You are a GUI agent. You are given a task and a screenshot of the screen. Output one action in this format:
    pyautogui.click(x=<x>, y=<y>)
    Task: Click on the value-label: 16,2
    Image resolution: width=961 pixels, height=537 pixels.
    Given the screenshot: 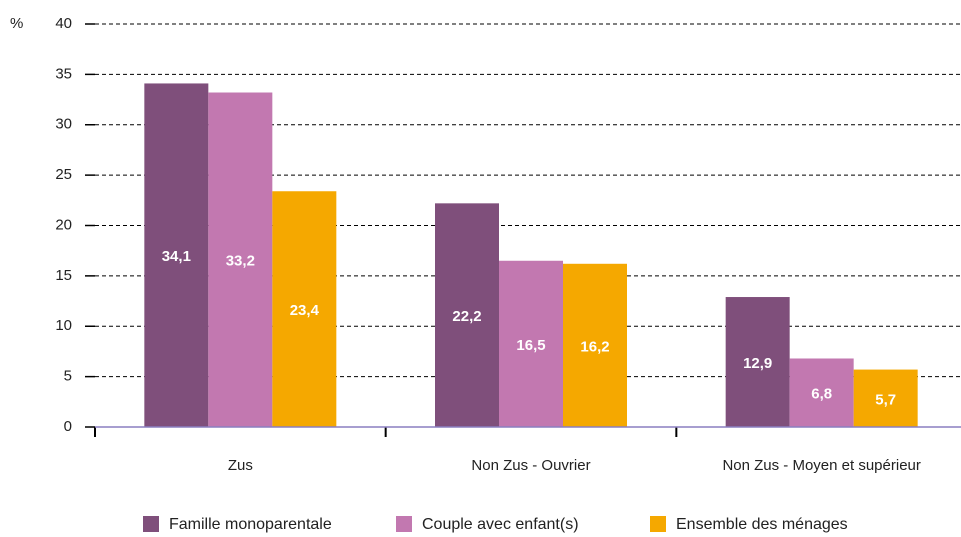 What is the action you would take?
    pyautogui.click(x=594, y=346)
    